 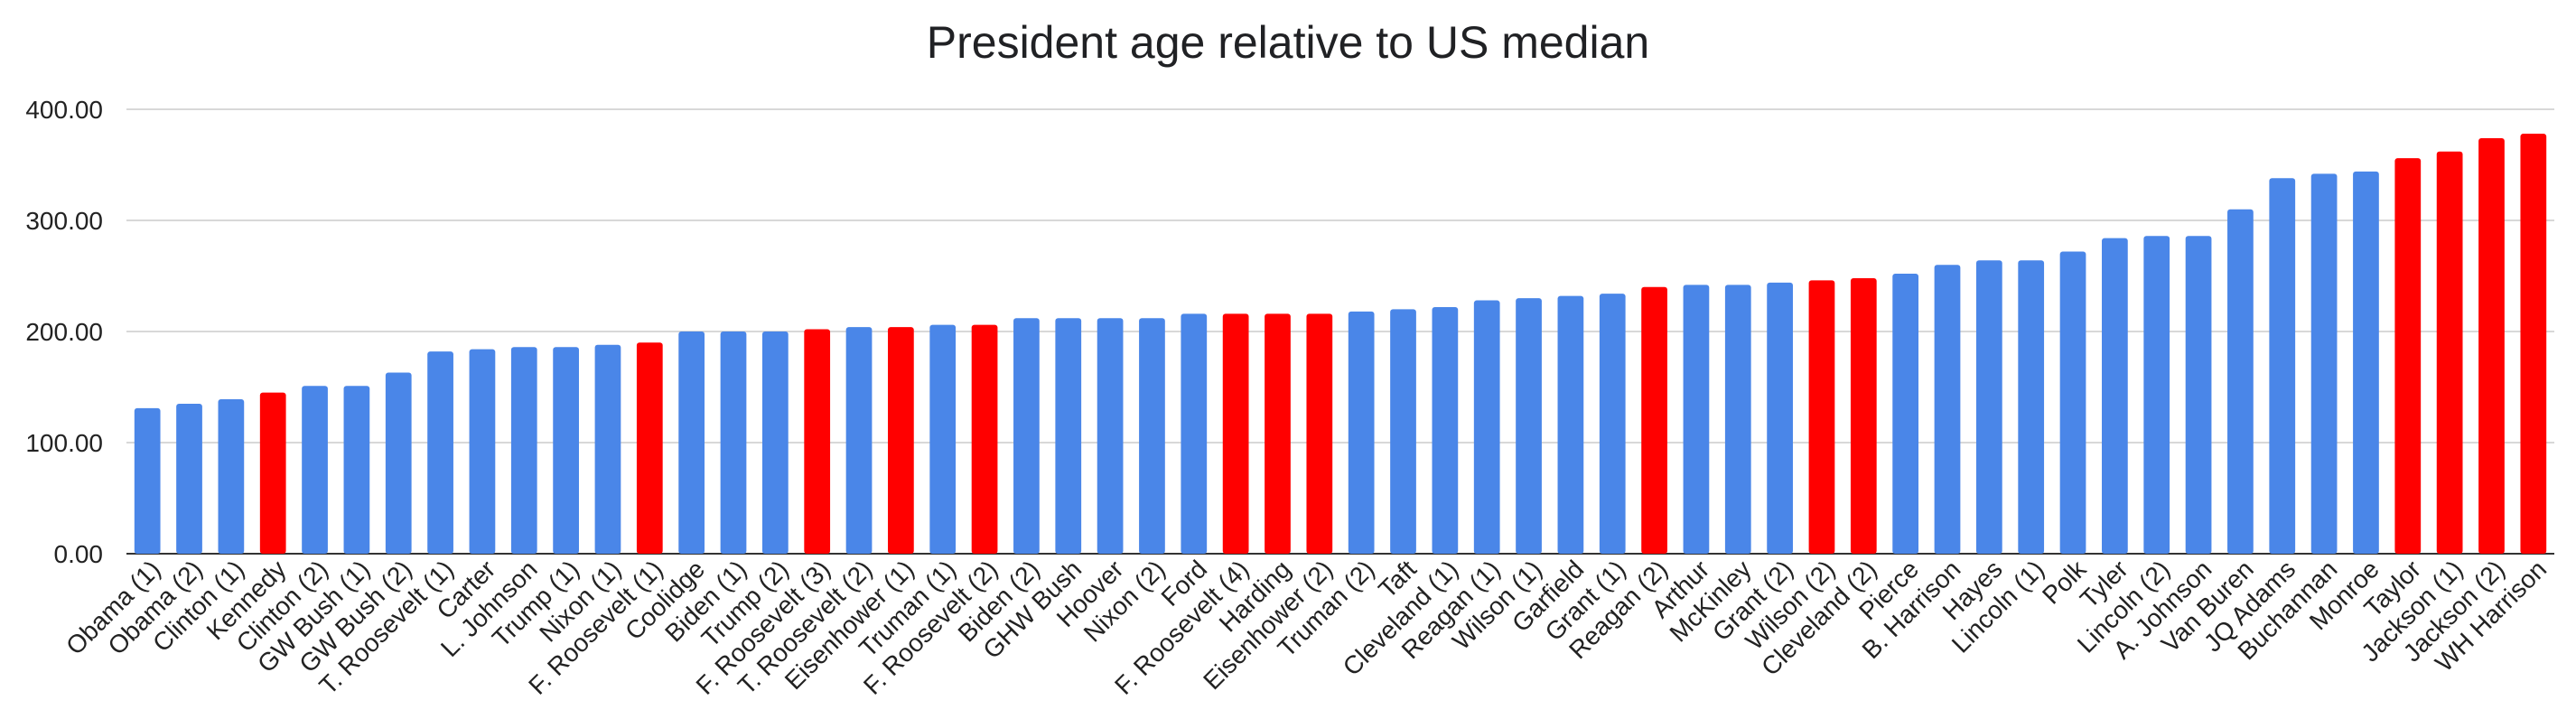 What do you see at coordinates (1821, 417) in the screenshot?
I see `bar: Wilson (2): 246` at bounding box center [1821, 417].